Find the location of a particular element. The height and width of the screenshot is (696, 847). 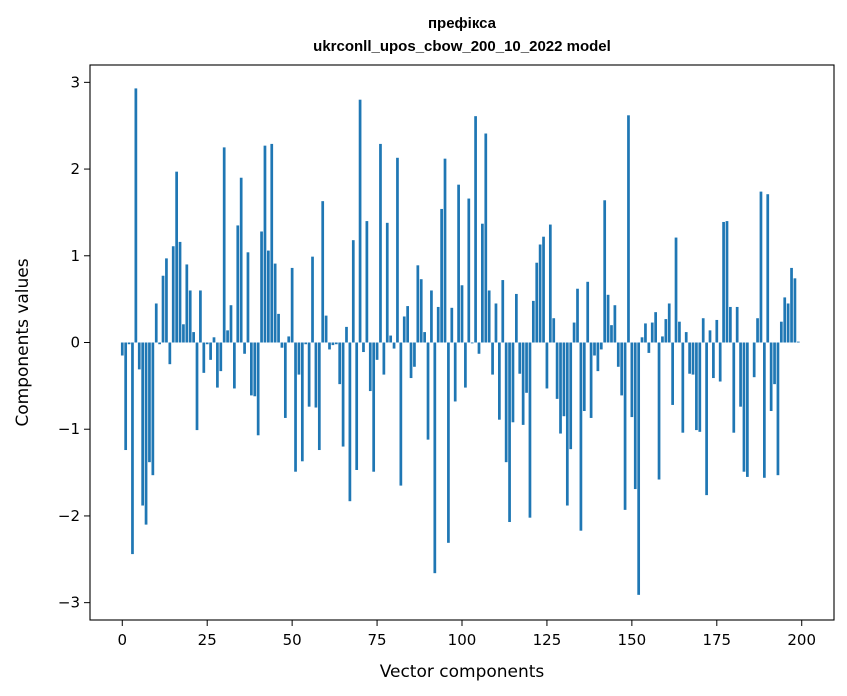

x-tick-label: 50 is located at coordinates (292, 640).